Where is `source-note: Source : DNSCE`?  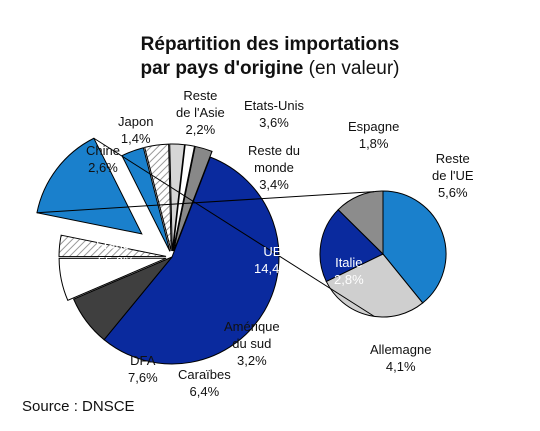
source-note: Source : DNSCE is located at coordinates (78, 406).